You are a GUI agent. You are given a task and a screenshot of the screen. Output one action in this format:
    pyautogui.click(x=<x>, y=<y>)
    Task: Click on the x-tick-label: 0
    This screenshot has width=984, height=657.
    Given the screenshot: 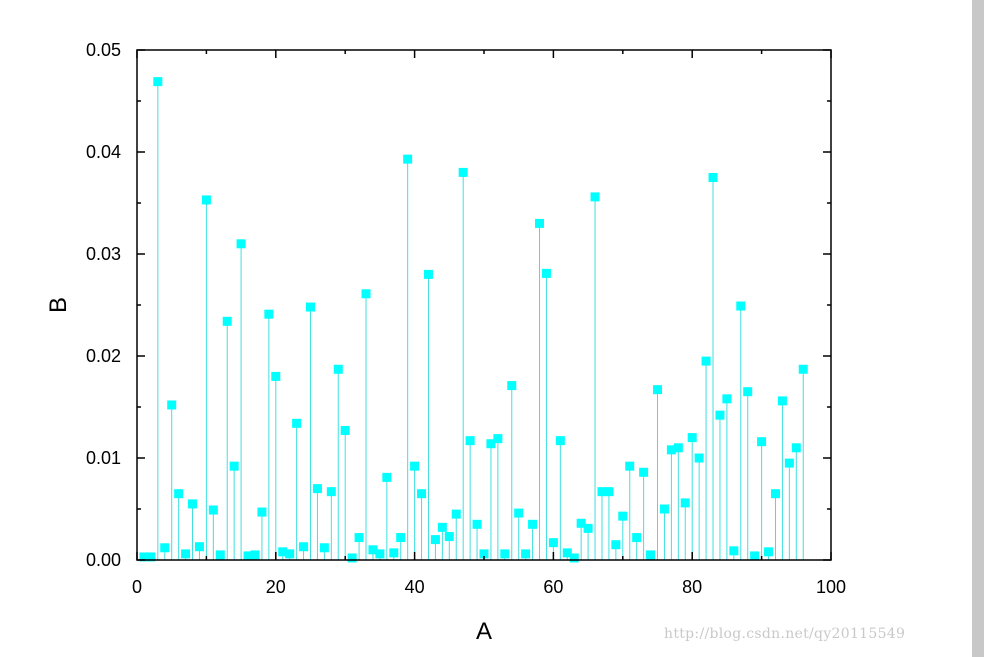 What is the action you would take?
    pyautogui.click(x=137, y=587)
    